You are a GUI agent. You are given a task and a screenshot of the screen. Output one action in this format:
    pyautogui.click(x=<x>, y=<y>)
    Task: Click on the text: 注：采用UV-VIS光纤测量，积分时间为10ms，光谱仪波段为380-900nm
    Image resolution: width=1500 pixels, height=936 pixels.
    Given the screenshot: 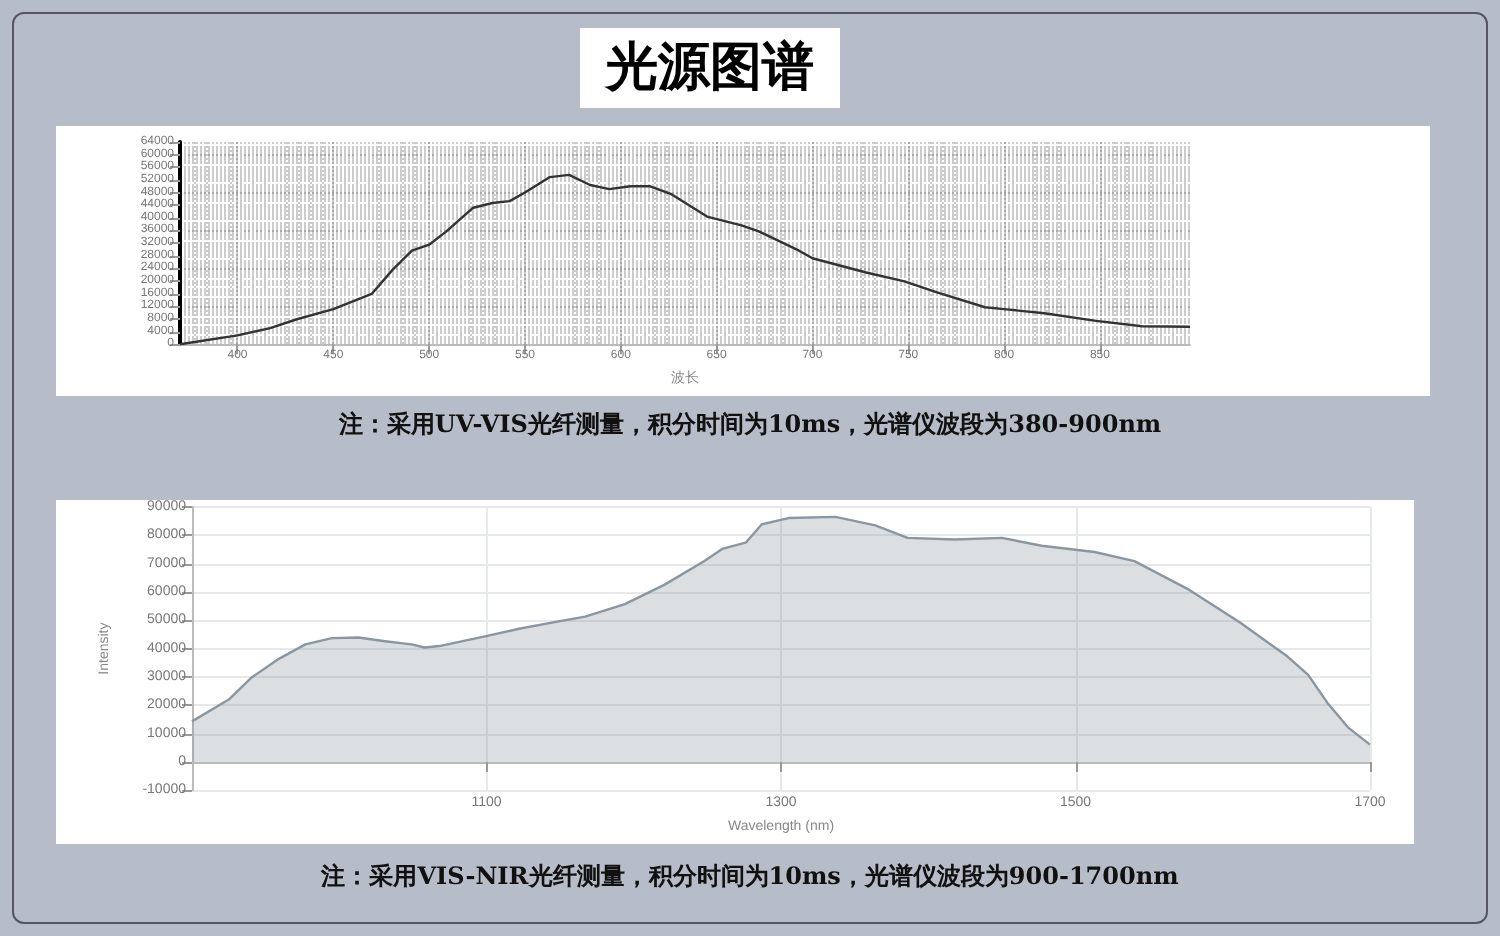 What is the action you would take?
    pyautogui.click(x=750, y=425)
    